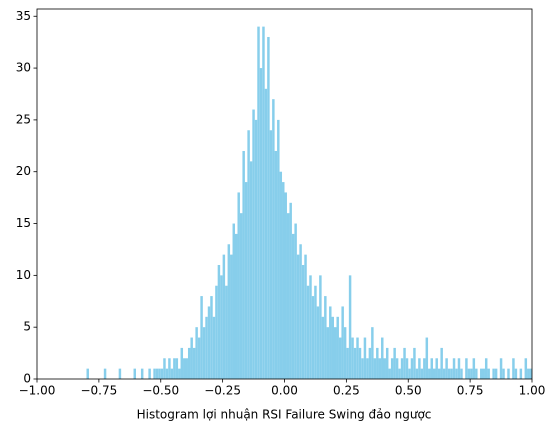  Describe the element at coordinates (346, 391) in the screenshot. I see `x-tick-label: 0.25` at that location.